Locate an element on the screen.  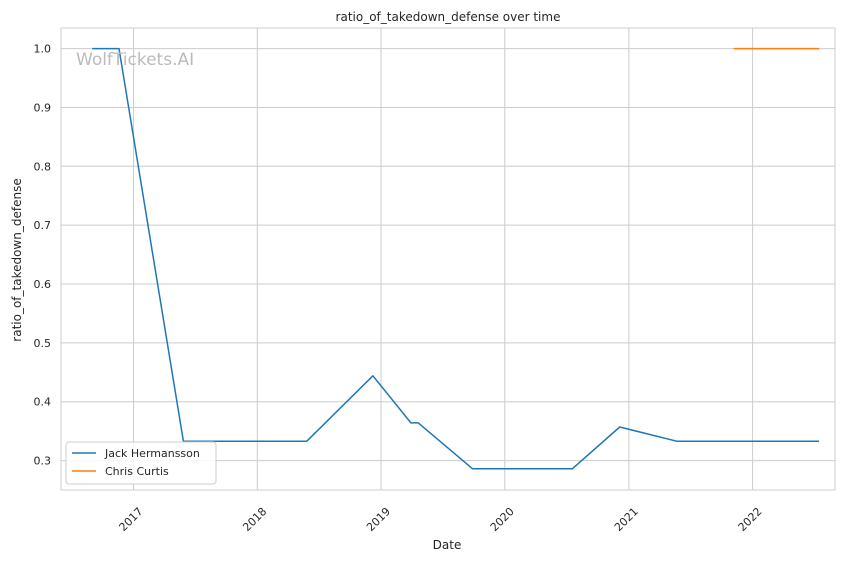
y-axis-title: ratio_of_takedown_defense is located at coordinates (17, 259).